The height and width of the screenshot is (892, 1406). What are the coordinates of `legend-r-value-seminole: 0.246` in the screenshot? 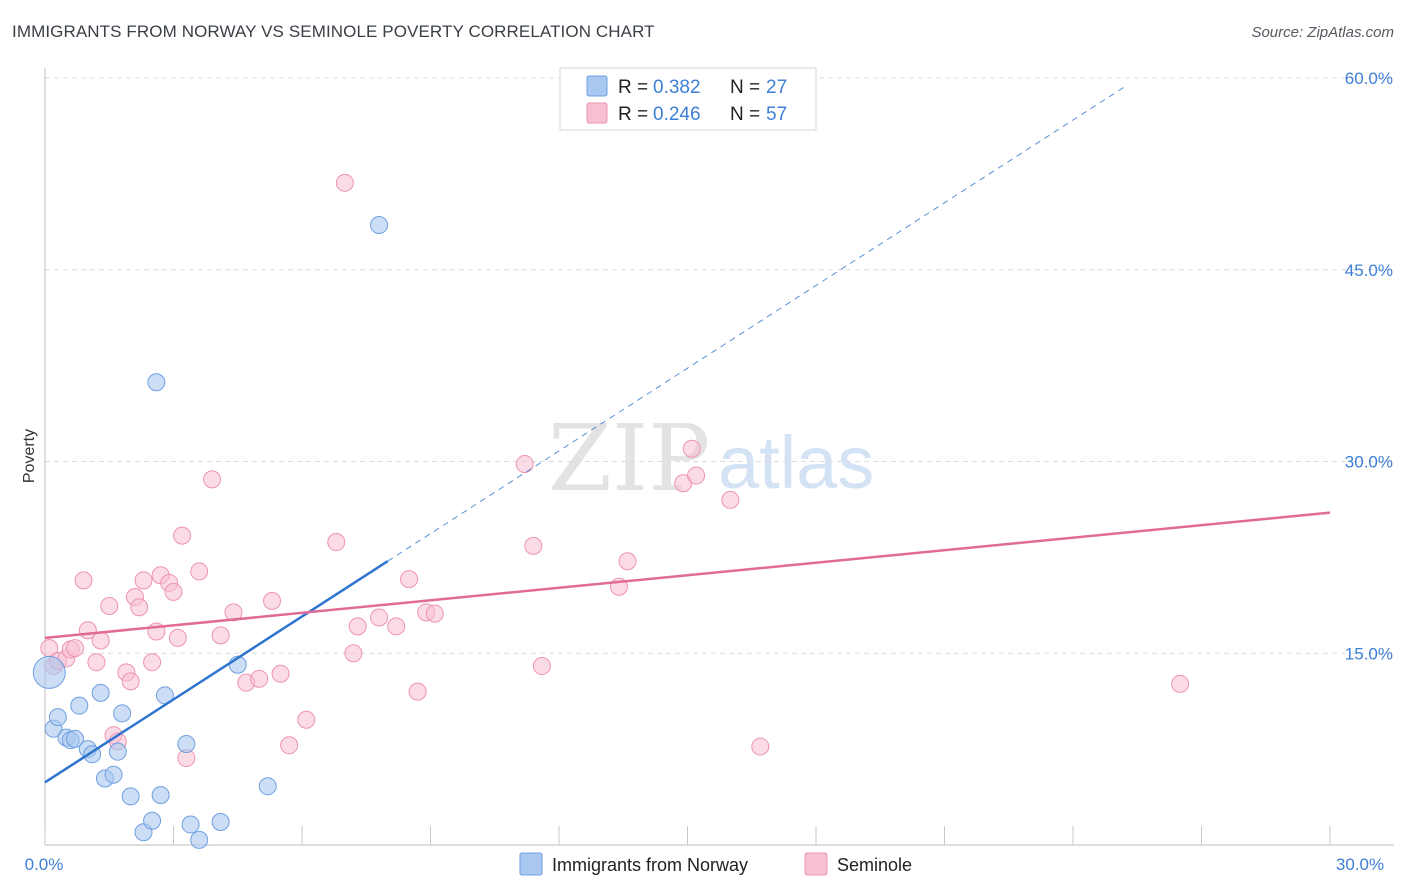 It's located at (677, 114).